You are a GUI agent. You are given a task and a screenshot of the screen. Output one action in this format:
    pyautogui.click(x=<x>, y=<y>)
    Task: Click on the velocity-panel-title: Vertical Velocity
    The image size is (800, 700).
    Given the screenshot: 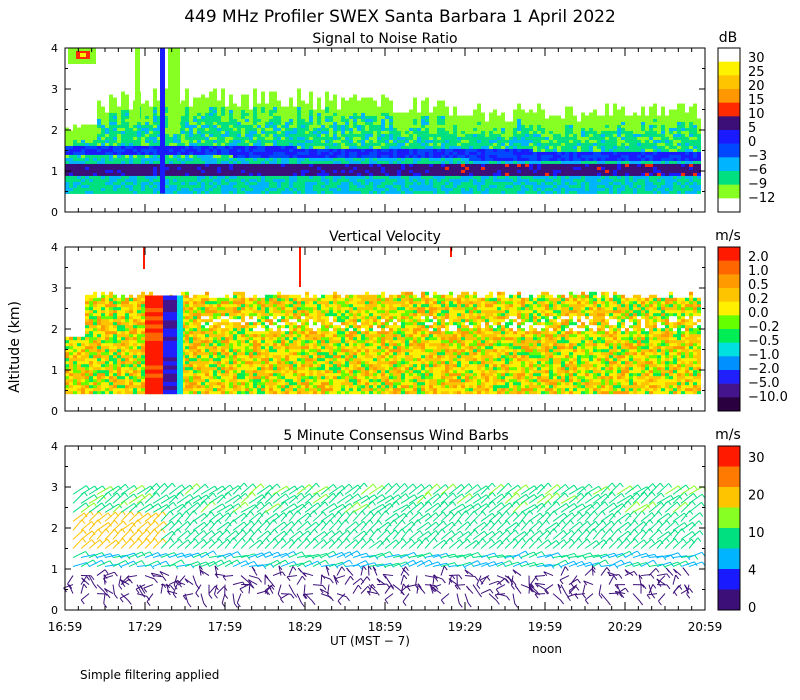 What is the action you would take?
    pyautogui.click(x=385, y=237)
    